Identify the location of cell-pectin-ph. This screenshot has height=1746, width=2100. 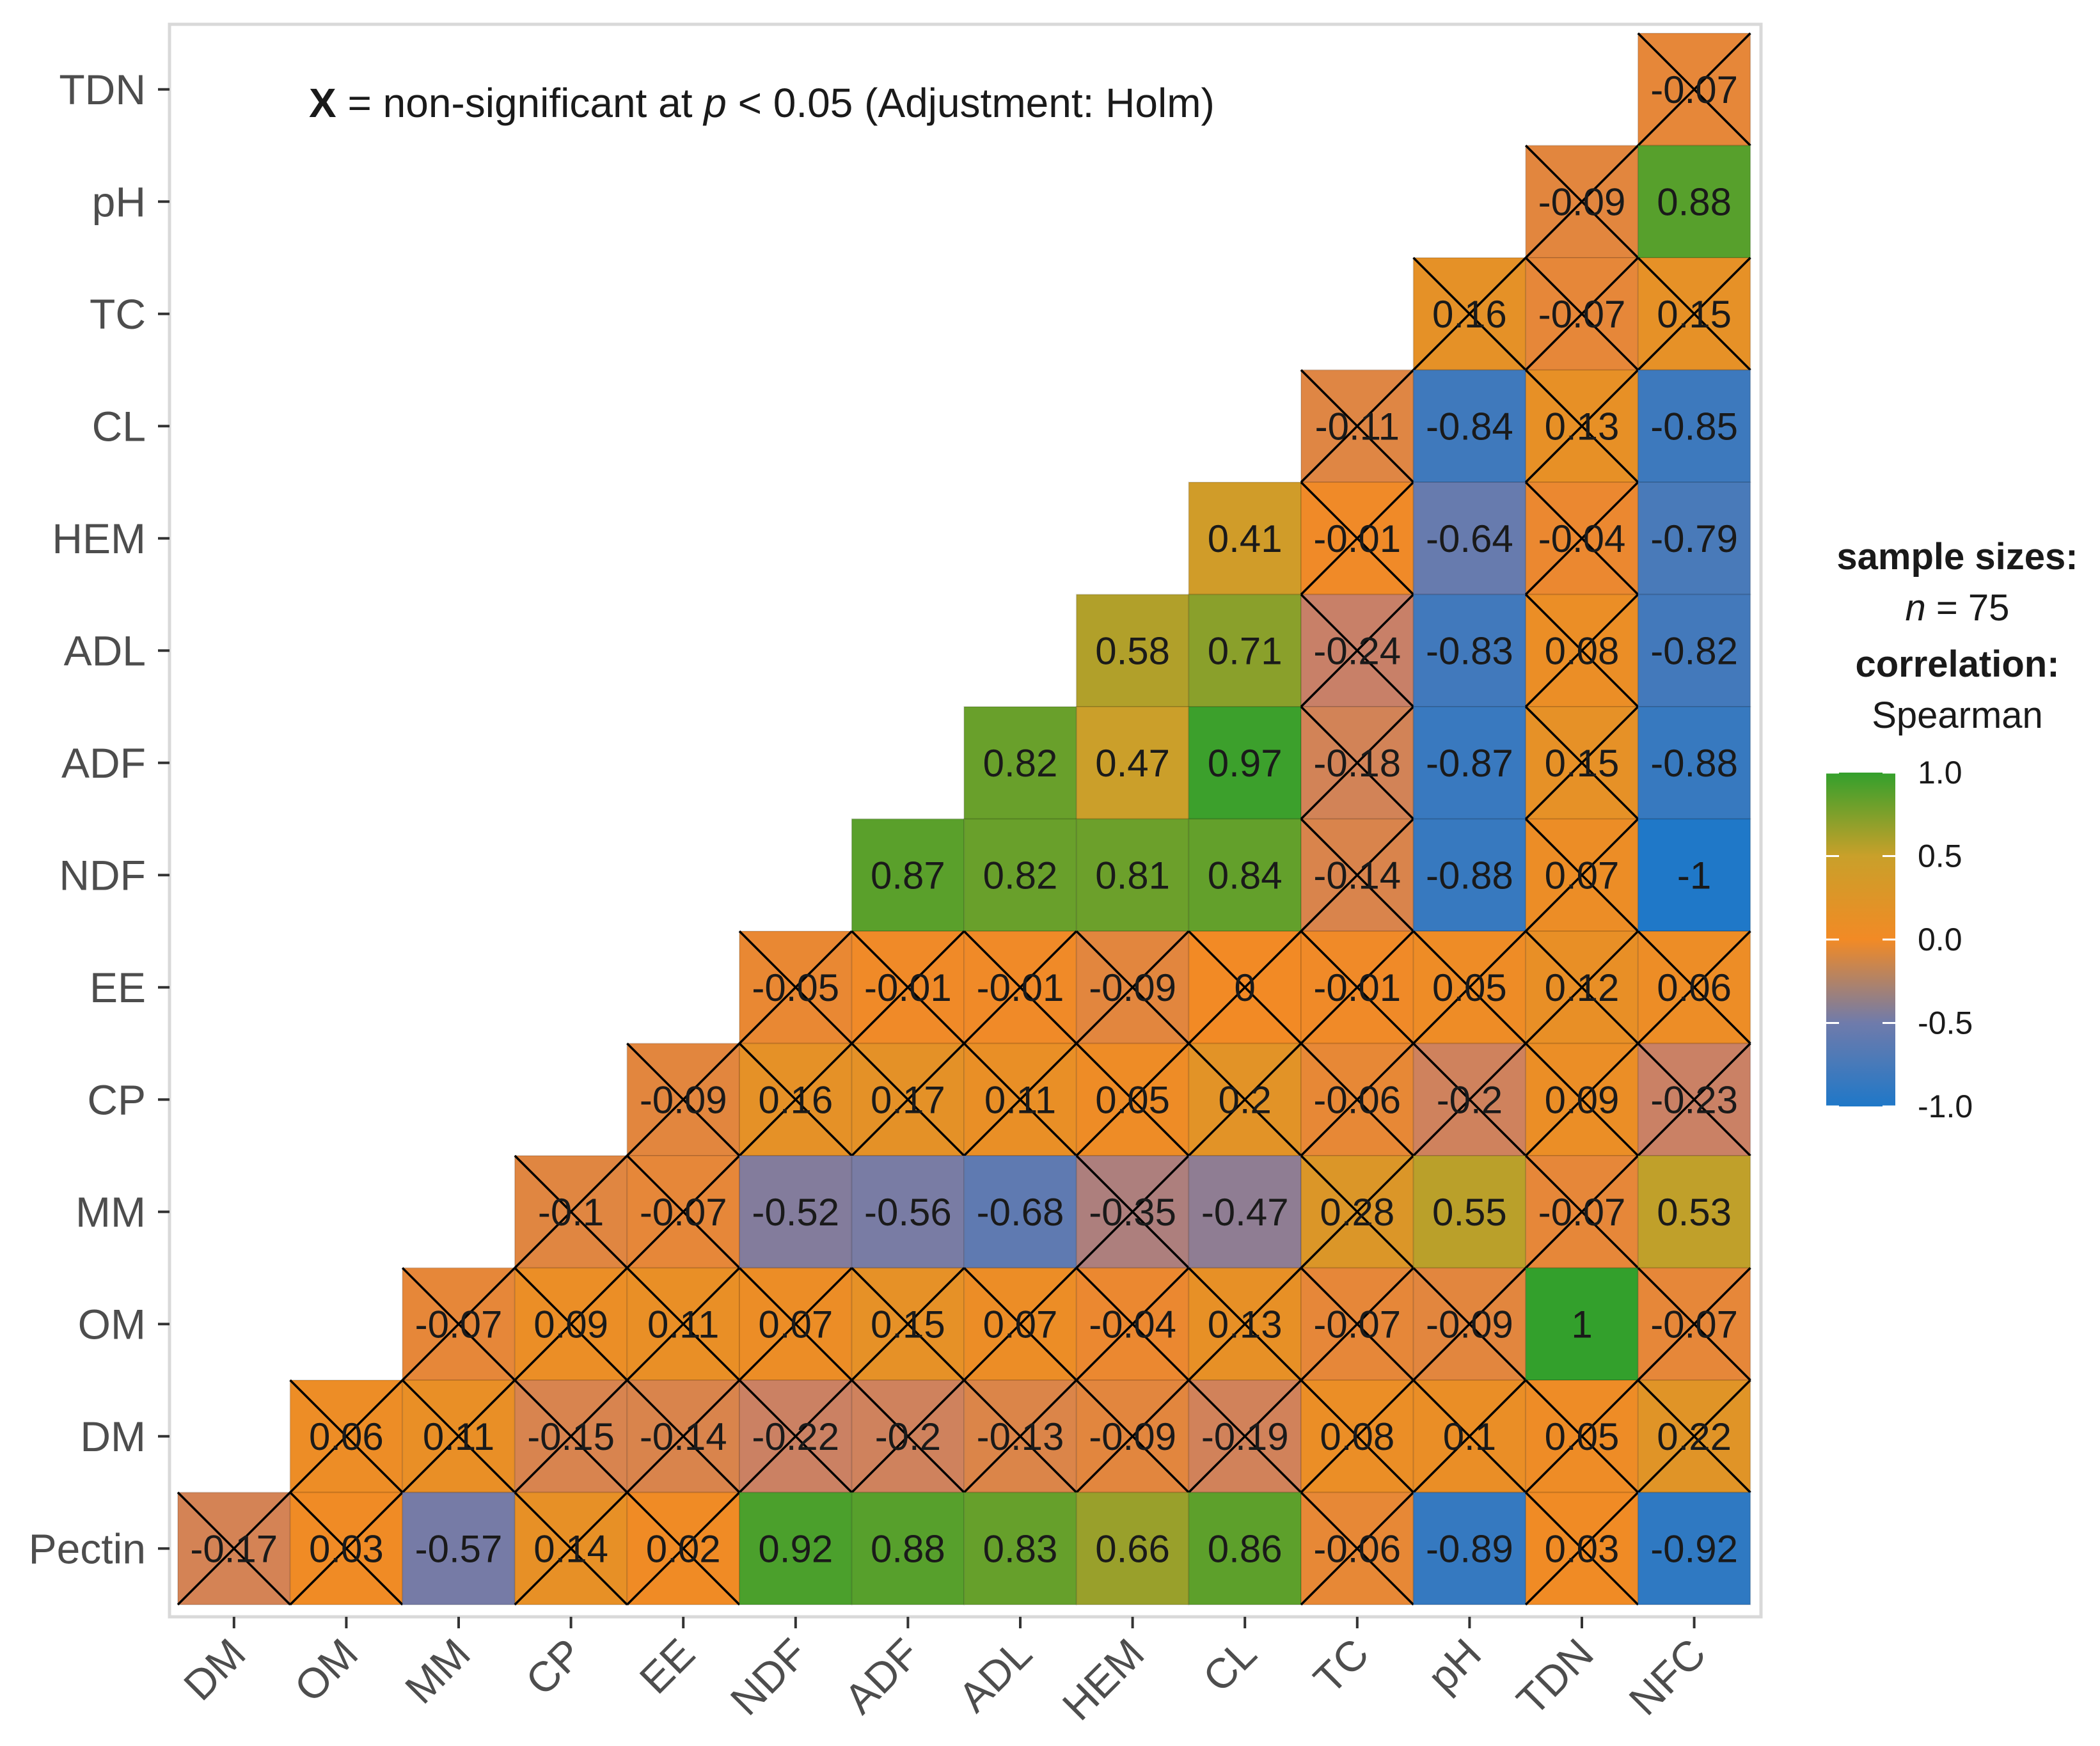
(1469, 1548).